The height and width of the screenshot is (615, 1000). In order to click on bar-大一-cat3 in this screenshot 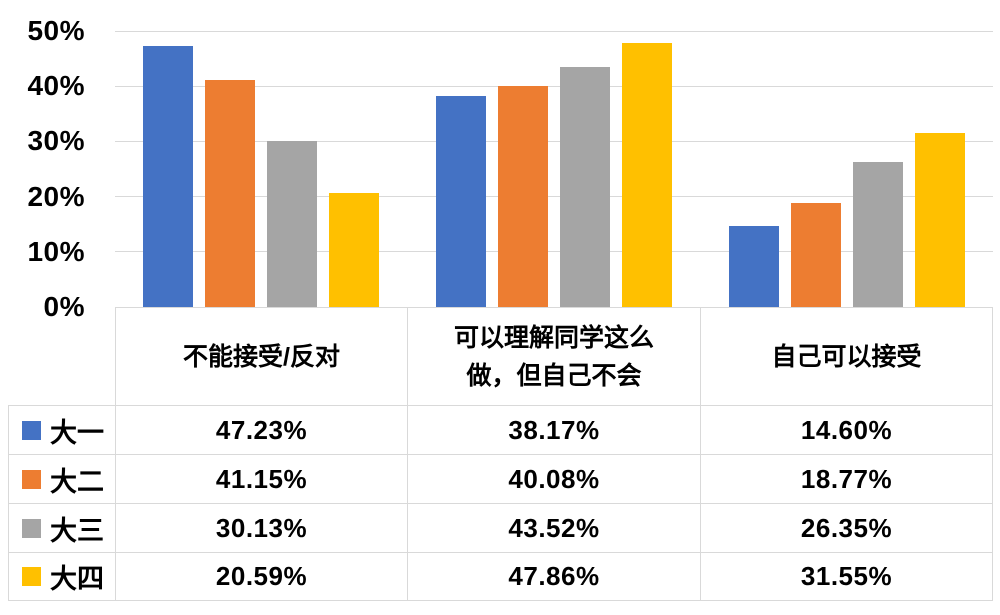, I will do `click(753, 266)`.